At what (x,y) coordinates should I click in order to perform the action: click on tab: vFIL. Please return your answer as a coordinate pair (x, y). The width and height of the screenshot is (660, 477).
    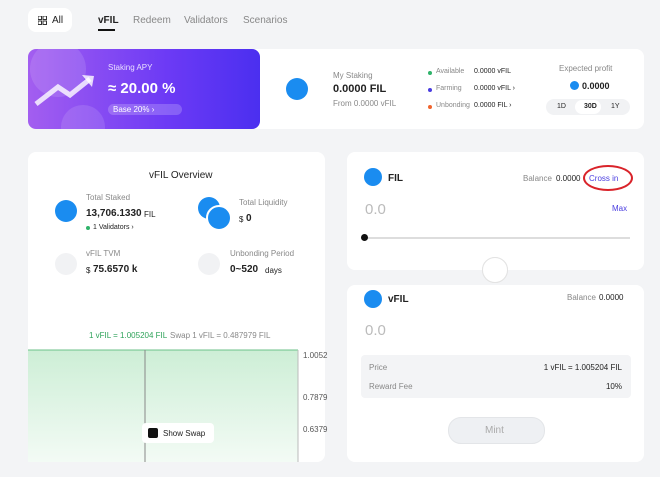
    Looking at the image, I should click on (108, 20).